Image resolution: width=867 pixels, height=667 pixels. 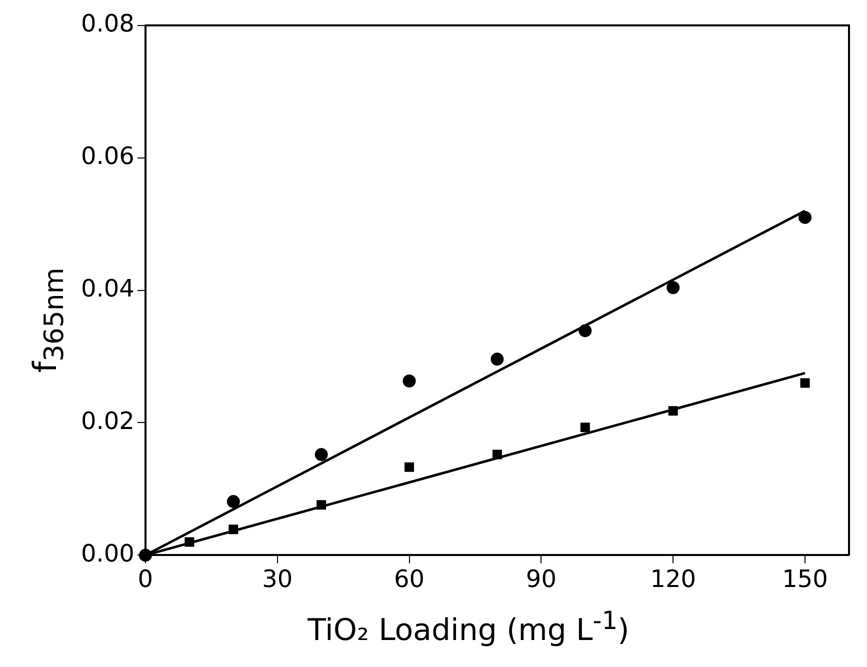 What do you see at coordinates (146, 578) in the screenshot?
I see `x-tick-label: 0` at bounding box center [146, 578].